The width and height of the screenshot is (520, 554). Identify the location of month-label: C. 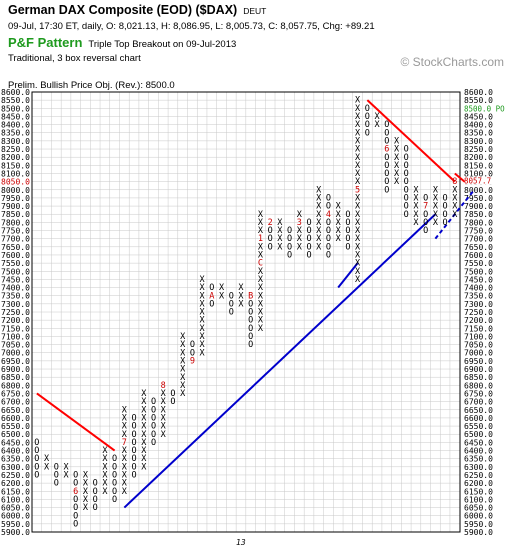
(260, 264).